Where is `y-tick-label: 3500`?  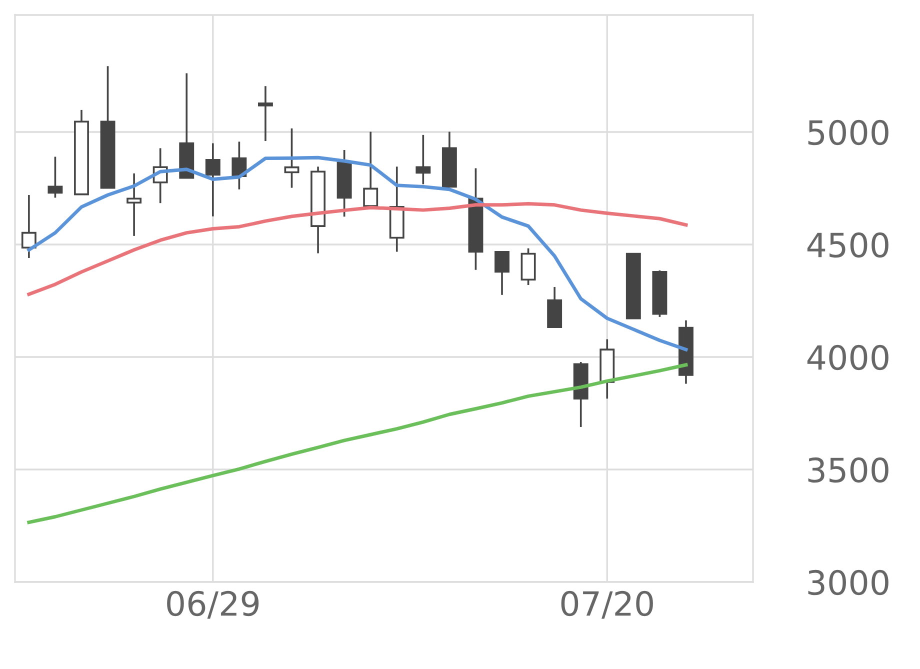
y-tick-label: 3500 is located at coordinates (848, 470).